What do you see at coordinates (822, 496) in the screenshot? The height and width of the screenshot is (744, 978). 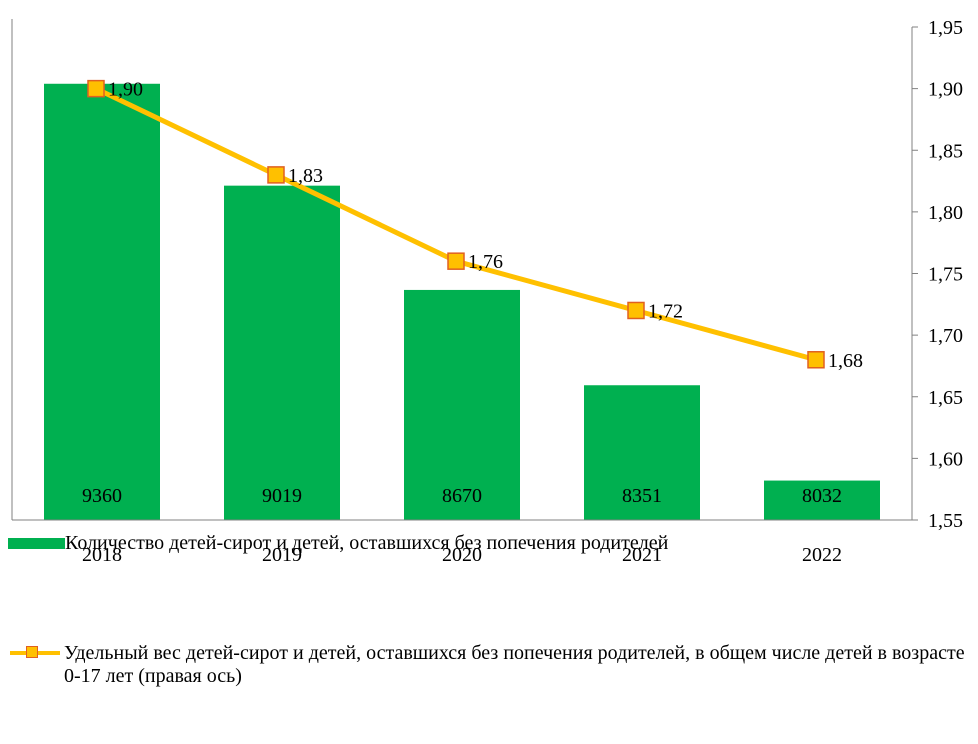 I see `bar-value-label: 8032` at bounding box center [822, 496].